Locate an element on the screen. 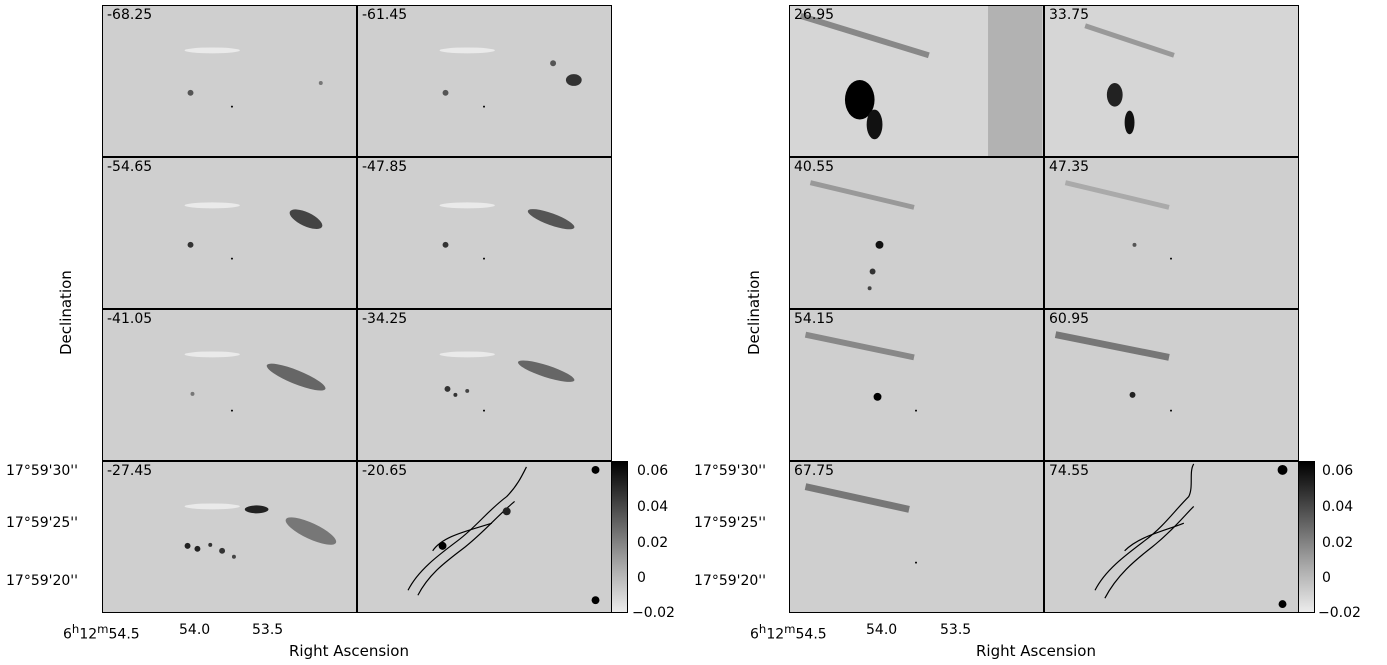 The width and height of the screenshot is (1387, 665). channel-panel: -61.45 is located at coordinates (484, 81).